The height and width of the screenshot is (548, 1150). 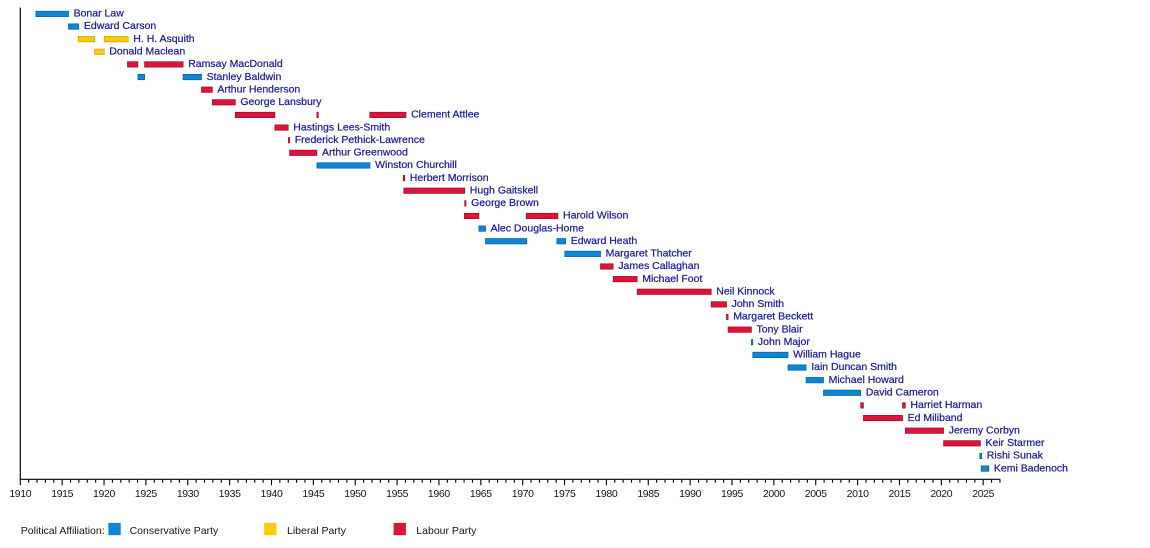 What do you see at coordinates (774, 494) in the screenshot?
I see `svg-text: 2000` at bounding box center [774, 494].